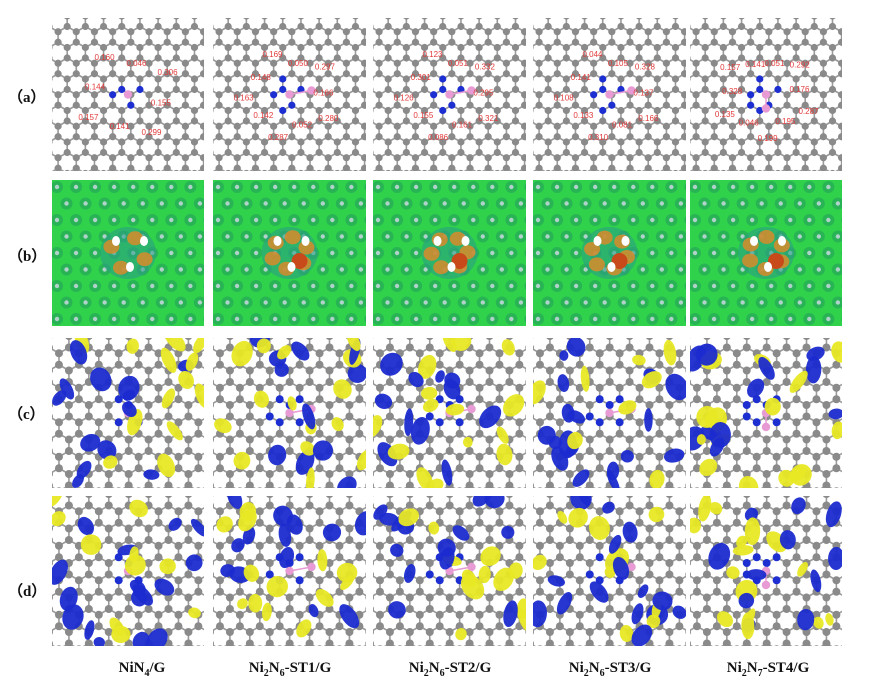 This screenshot has height=689, width=882. Describe the element at coordinates (800, 65) in the screenshot. I see `charge-label: 0.292` at that location.